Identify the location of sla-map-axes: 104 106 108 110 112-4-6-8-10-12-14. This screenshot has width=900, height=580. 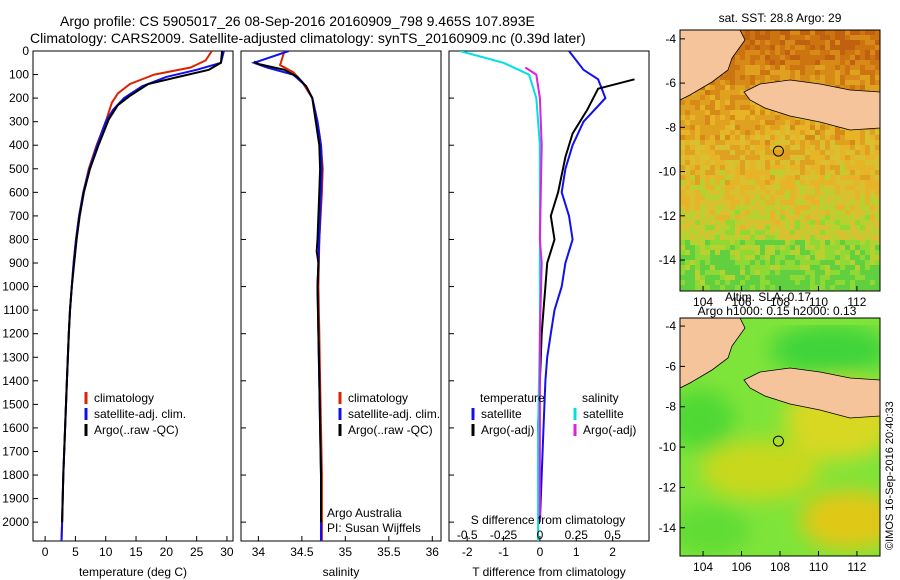
(763, 446).